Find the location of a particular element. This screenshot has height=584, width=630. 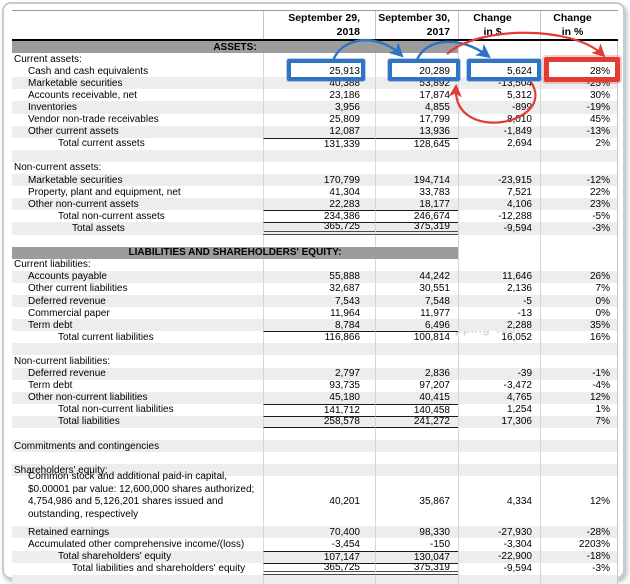

spacer-row is located at coordinates (315, 434).